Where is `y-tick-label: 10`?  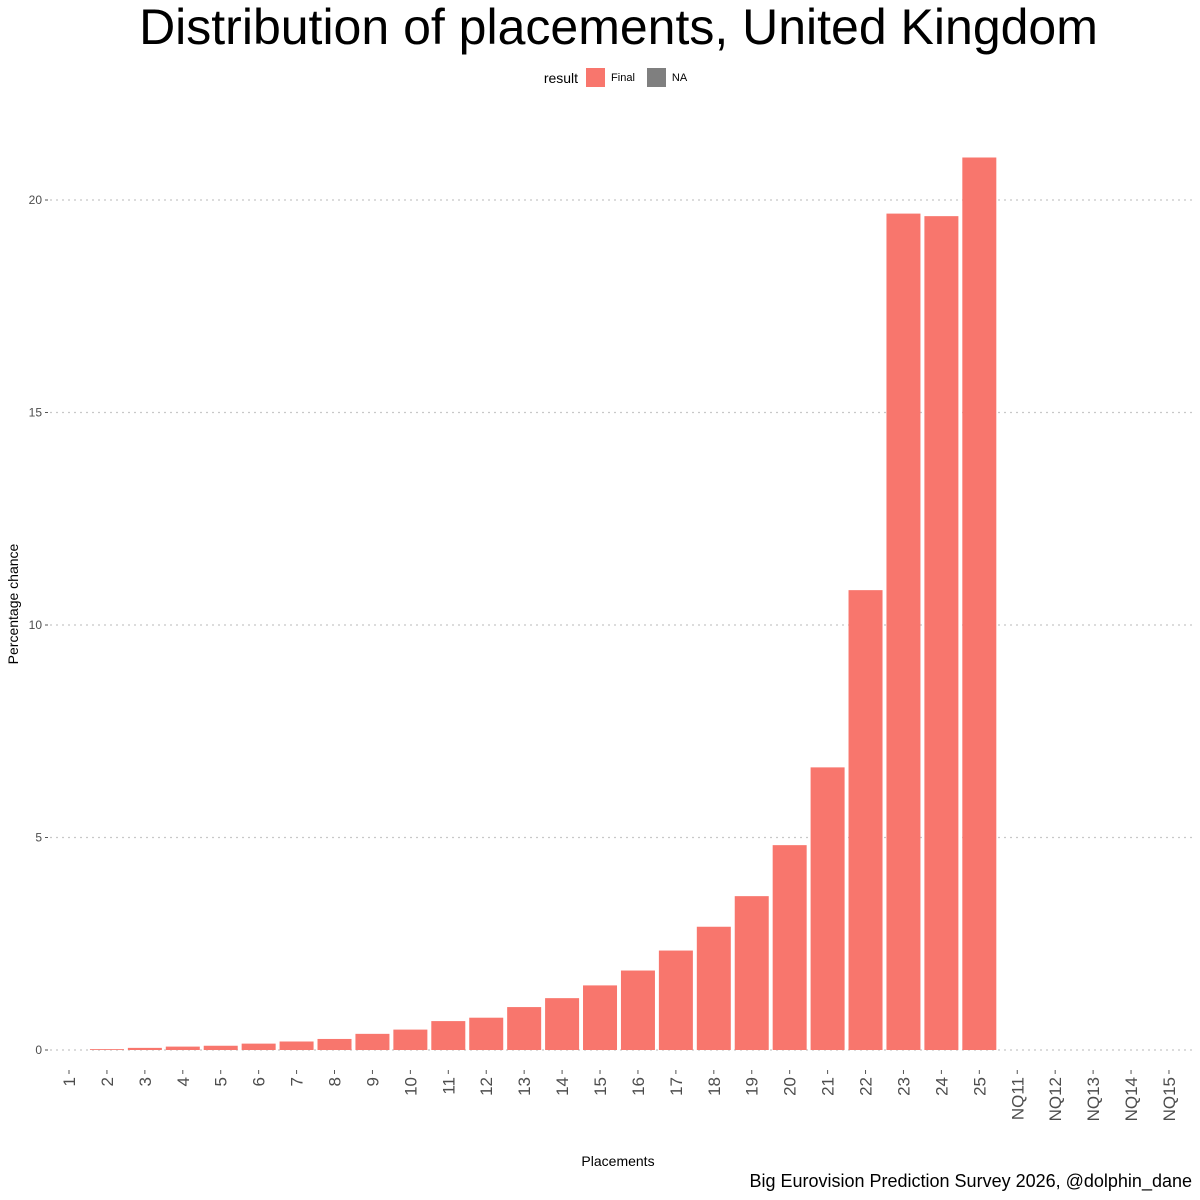 y-tick-label: 10 is located at coordinates (36, 625).